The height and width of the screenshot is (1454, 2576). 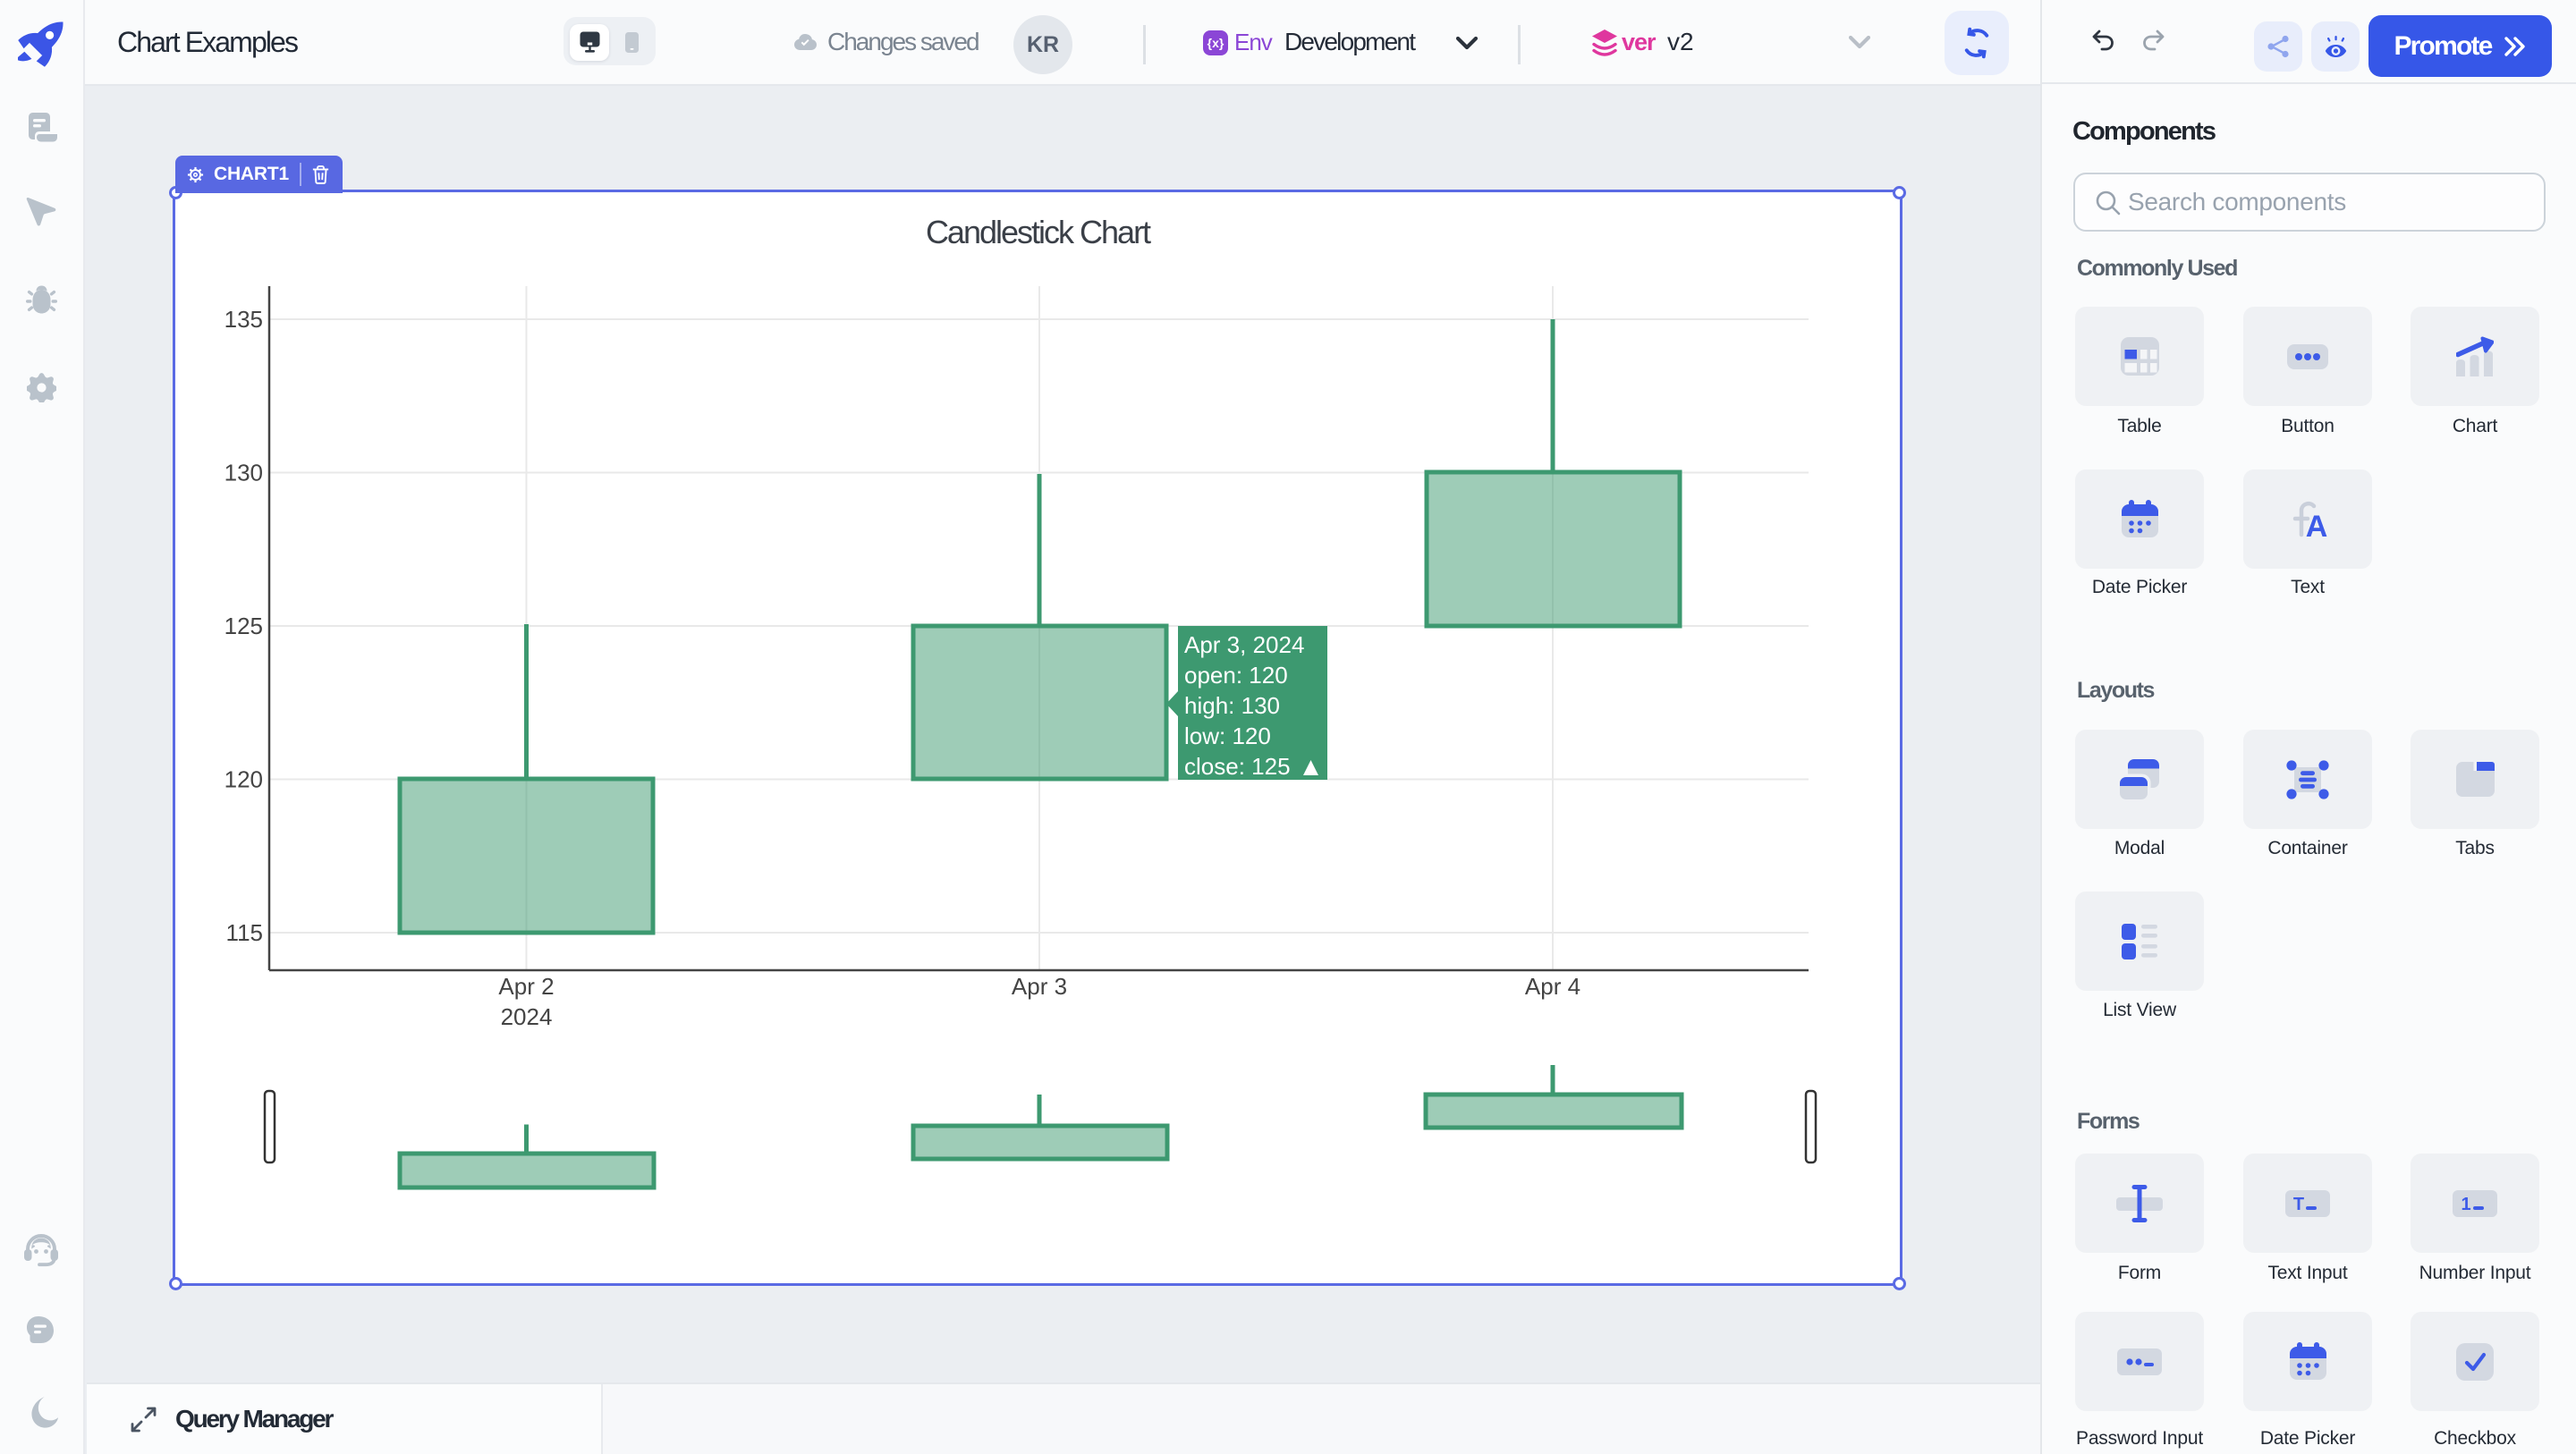 I want to click on svg-text: Apr 2, so click(x=526, y=986).